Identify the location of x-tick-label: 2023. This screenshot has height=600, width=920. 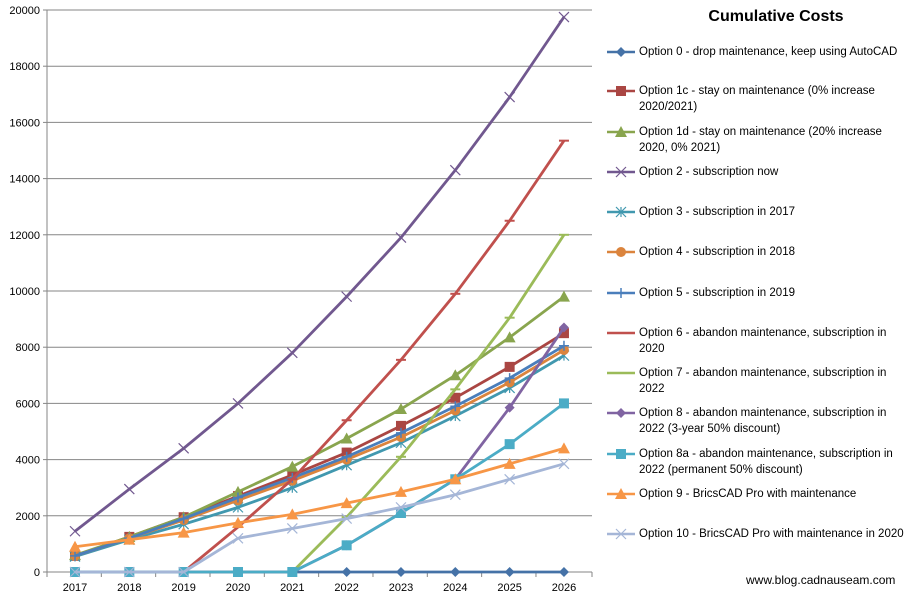
(401, 588).